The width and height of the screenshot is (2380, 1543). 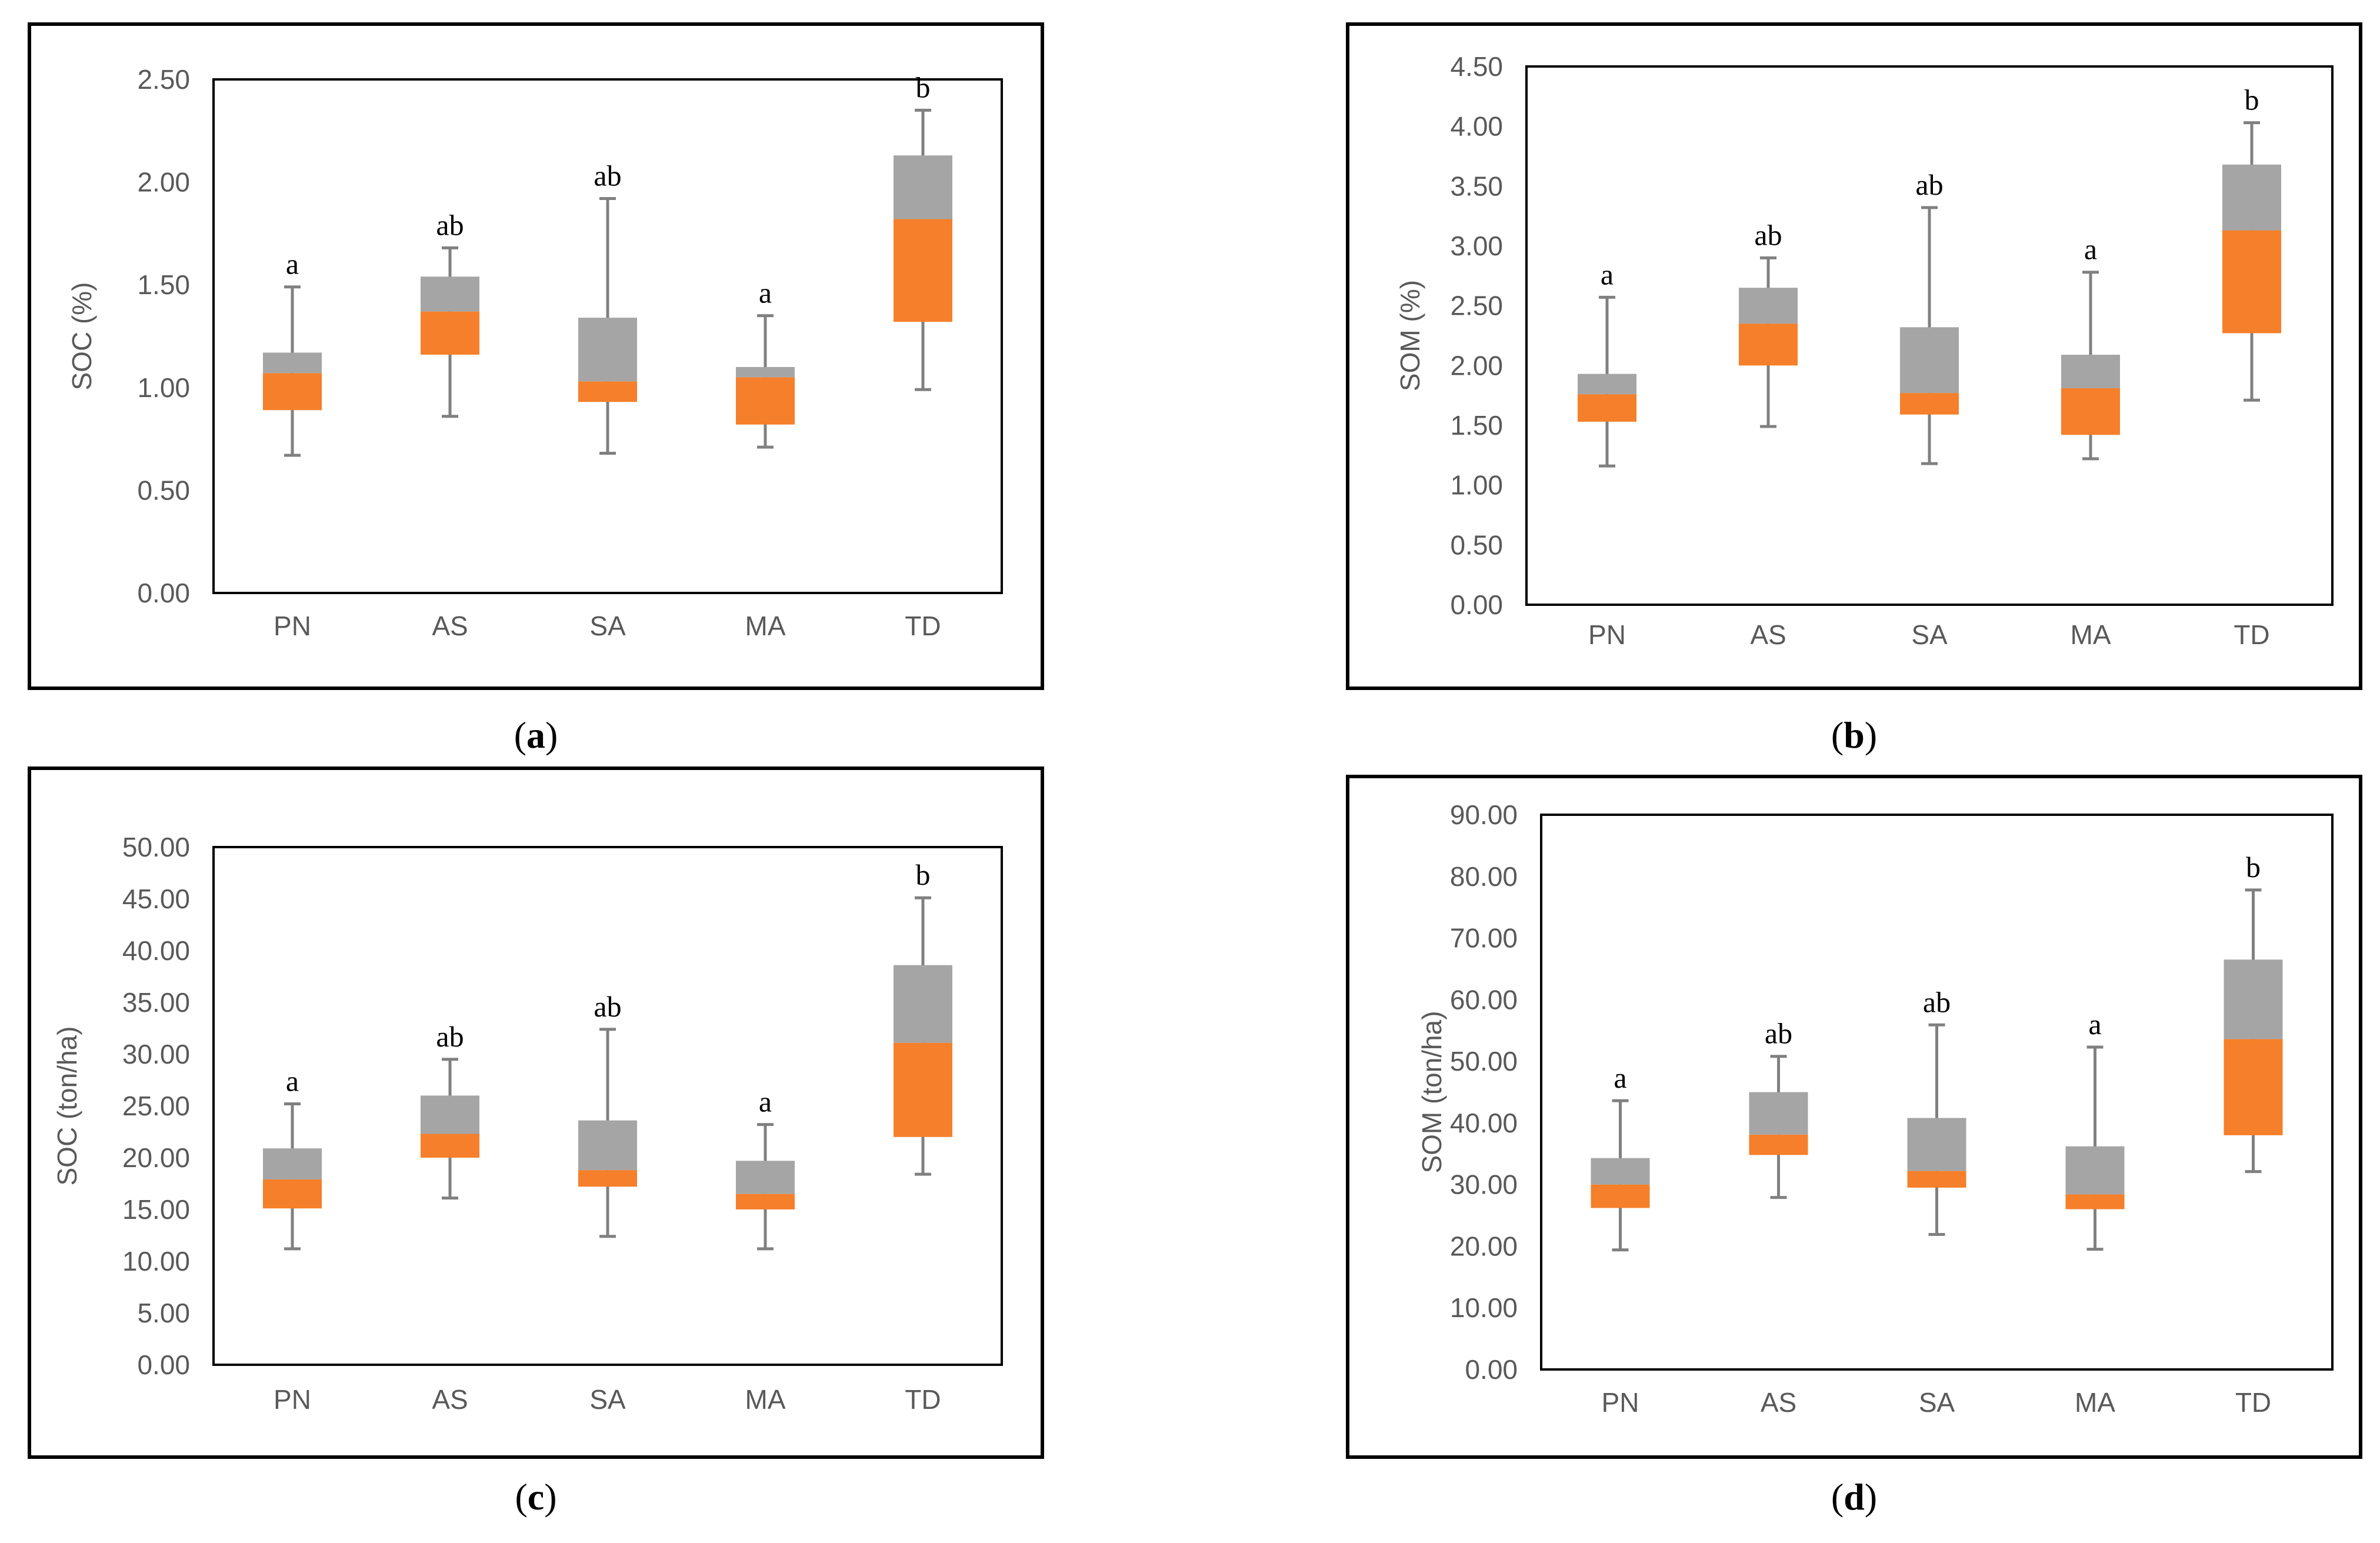 I want to click on caption-a: (a), so click(x=536, y=735).